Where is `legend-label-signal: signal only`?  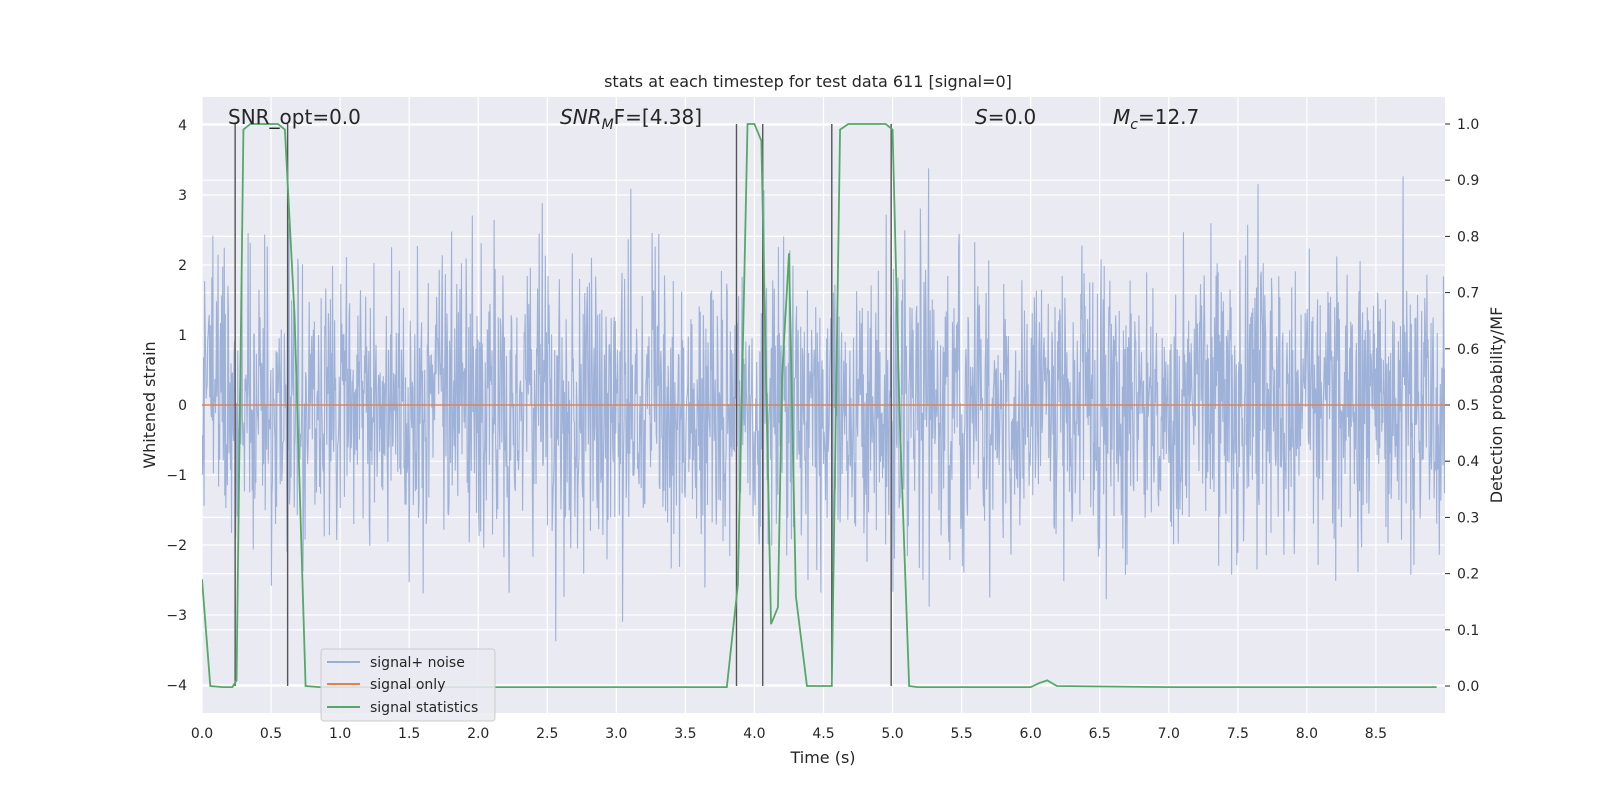
legend-label-signal: signal only is located at coordinates (407, 685).